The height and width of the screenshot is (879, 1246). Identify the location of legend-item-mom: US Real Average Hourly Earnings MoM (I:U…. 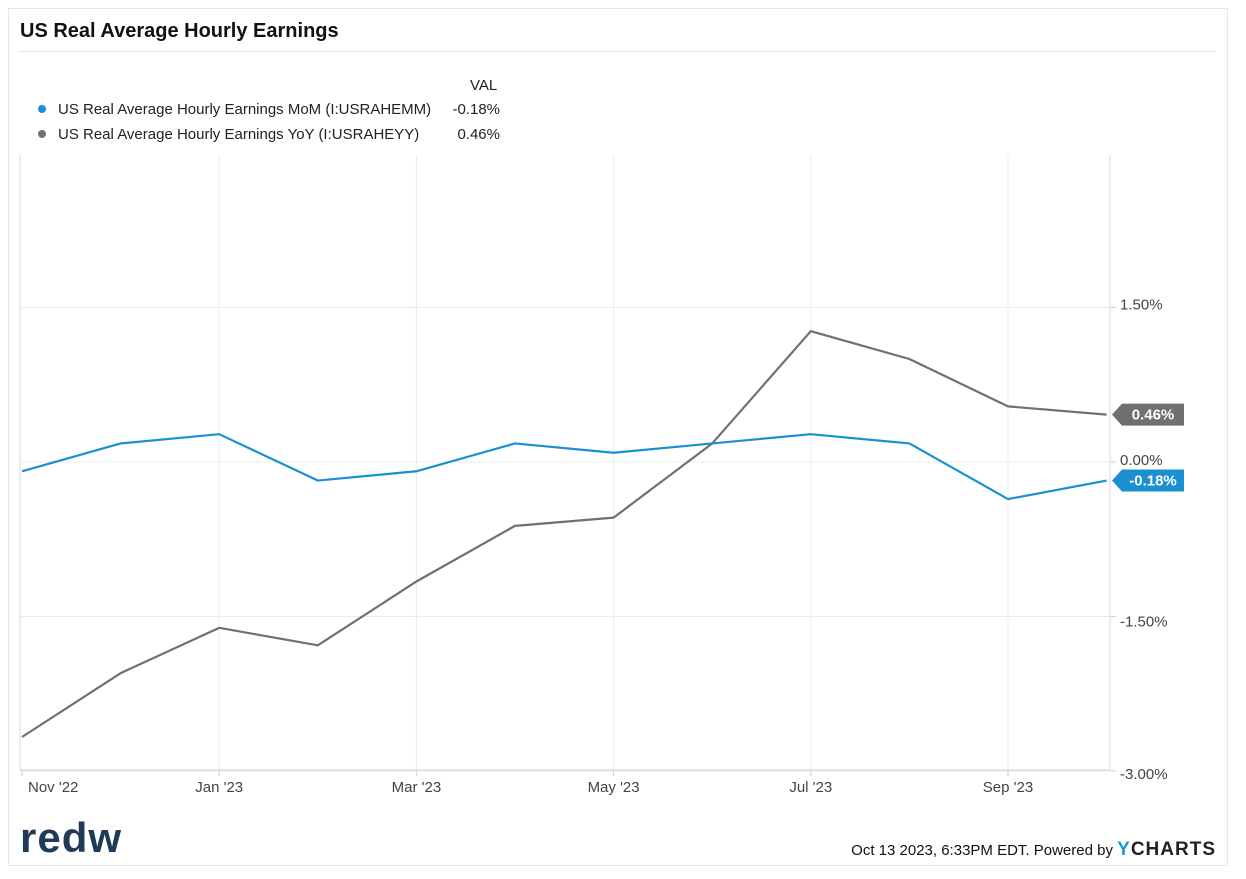
(234, 109).